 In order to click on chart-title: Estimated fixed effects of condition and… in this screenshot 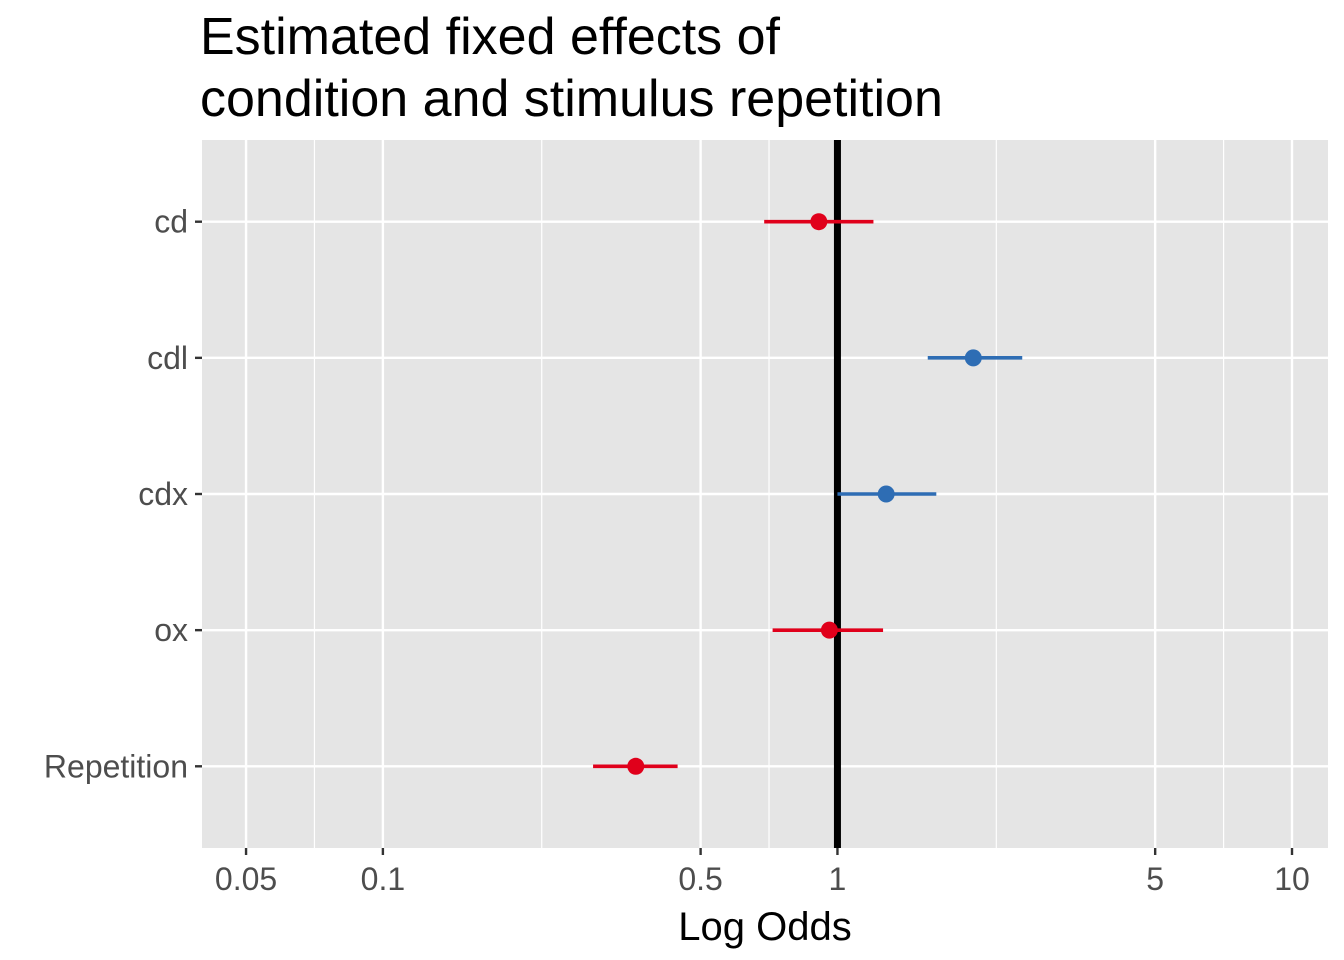, I will do `click(750, 68)`.